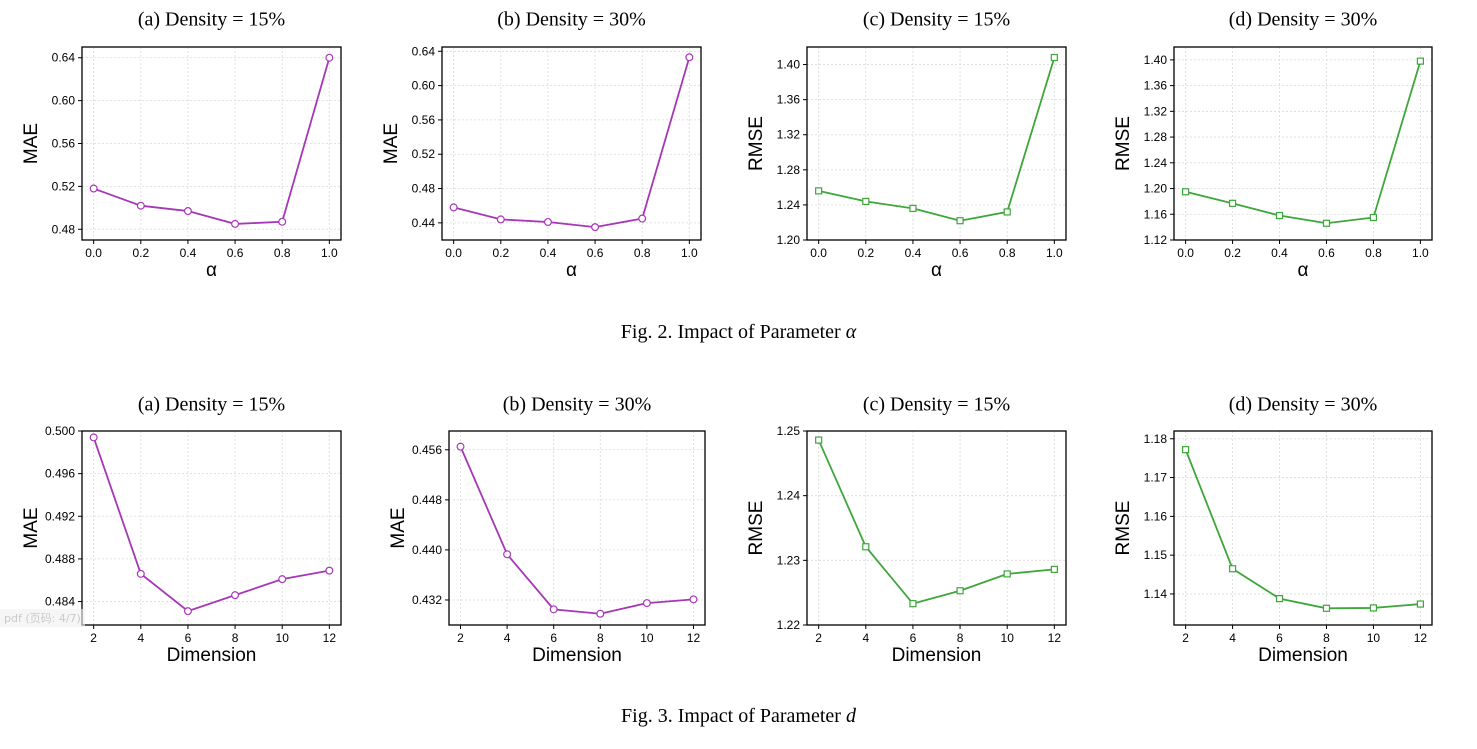 This screenshot has width=1477, height=749. Describe the element at coordinates (64, 58) in the screenshot. I see `y-tick-label: 0.64` at that location.